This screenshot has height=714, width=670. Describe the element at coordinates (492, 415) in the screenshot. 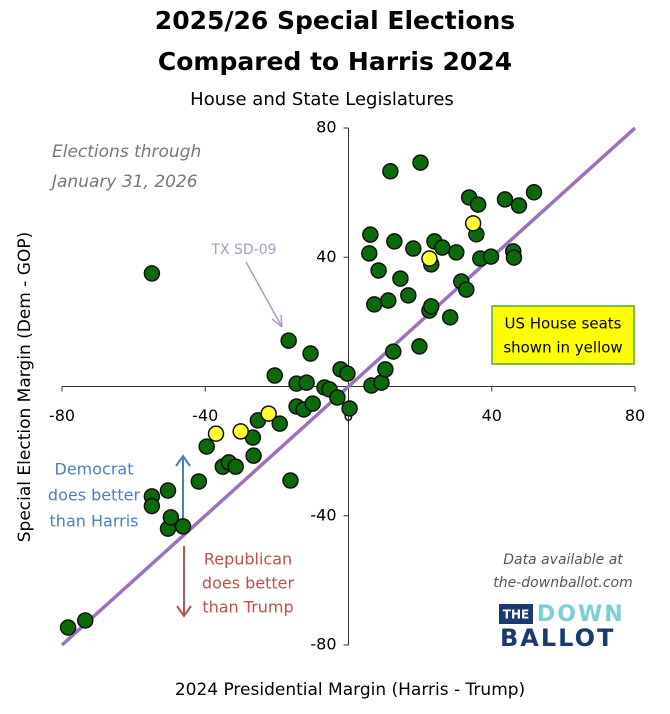

I see `x-tick-label: 40` at that location.